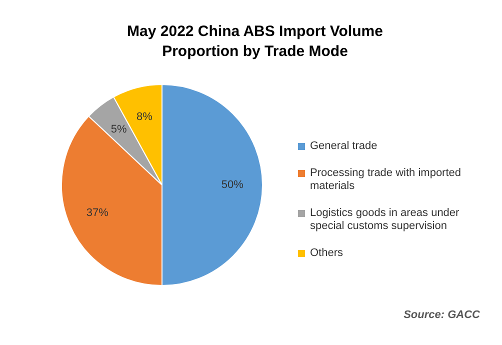  I want to click on legend-label: Logistics goods in areas under special customs supervision, so click(385, 220).